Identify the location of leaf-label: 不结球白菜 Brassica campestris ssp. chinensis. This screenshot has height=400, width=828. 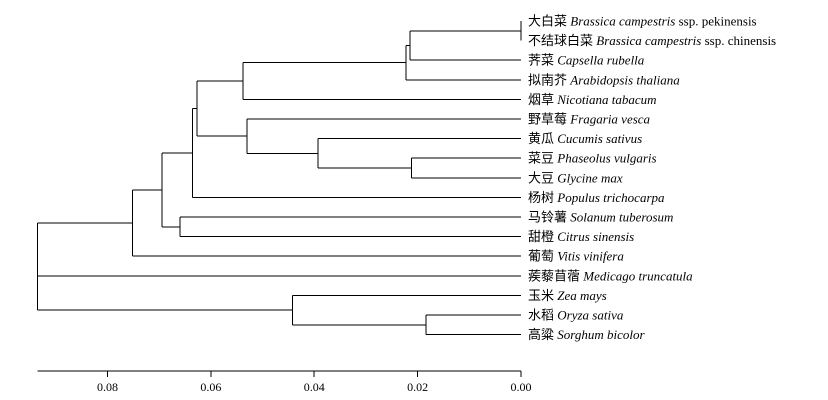
(652, 40).